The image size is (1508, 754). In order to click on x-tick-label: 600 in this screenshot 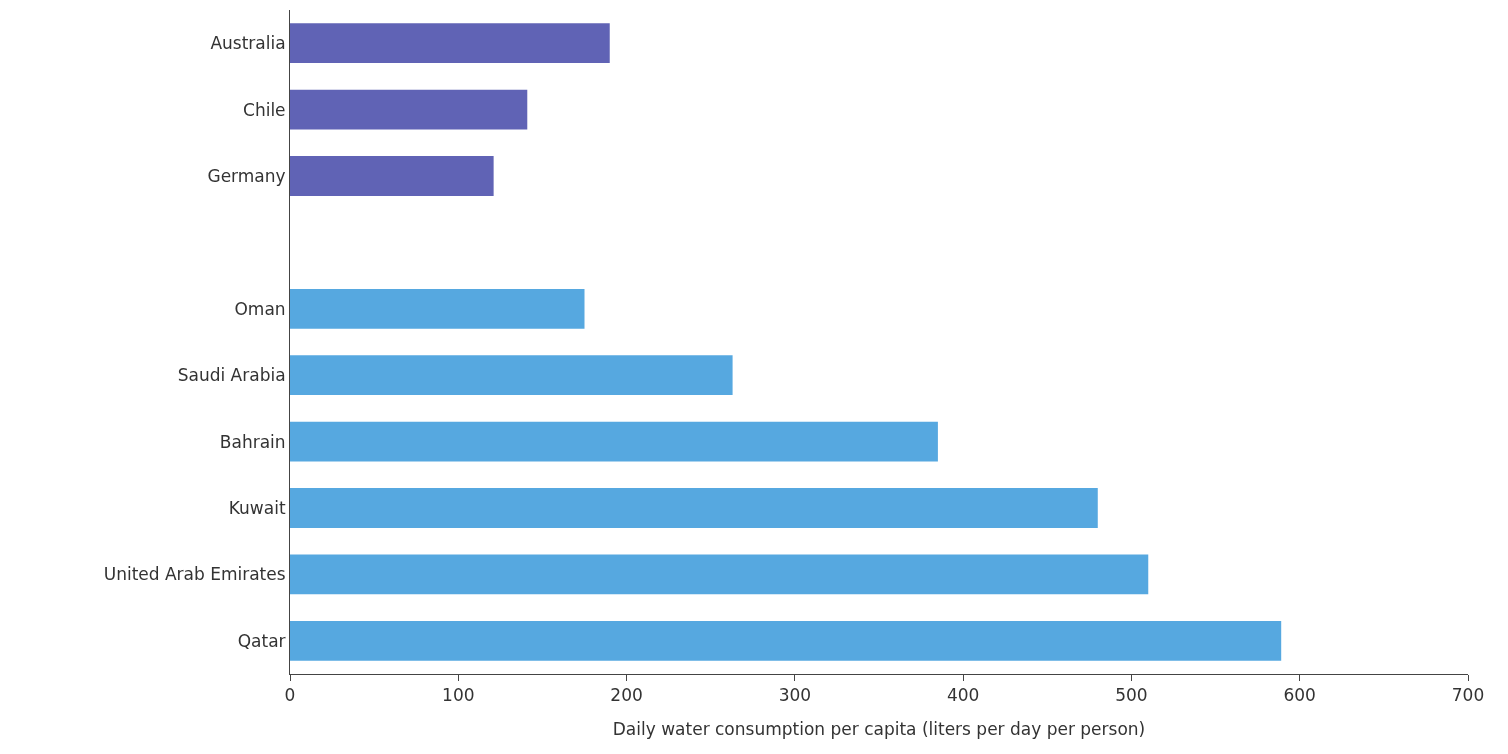, I will do `click(1299, 695)`.